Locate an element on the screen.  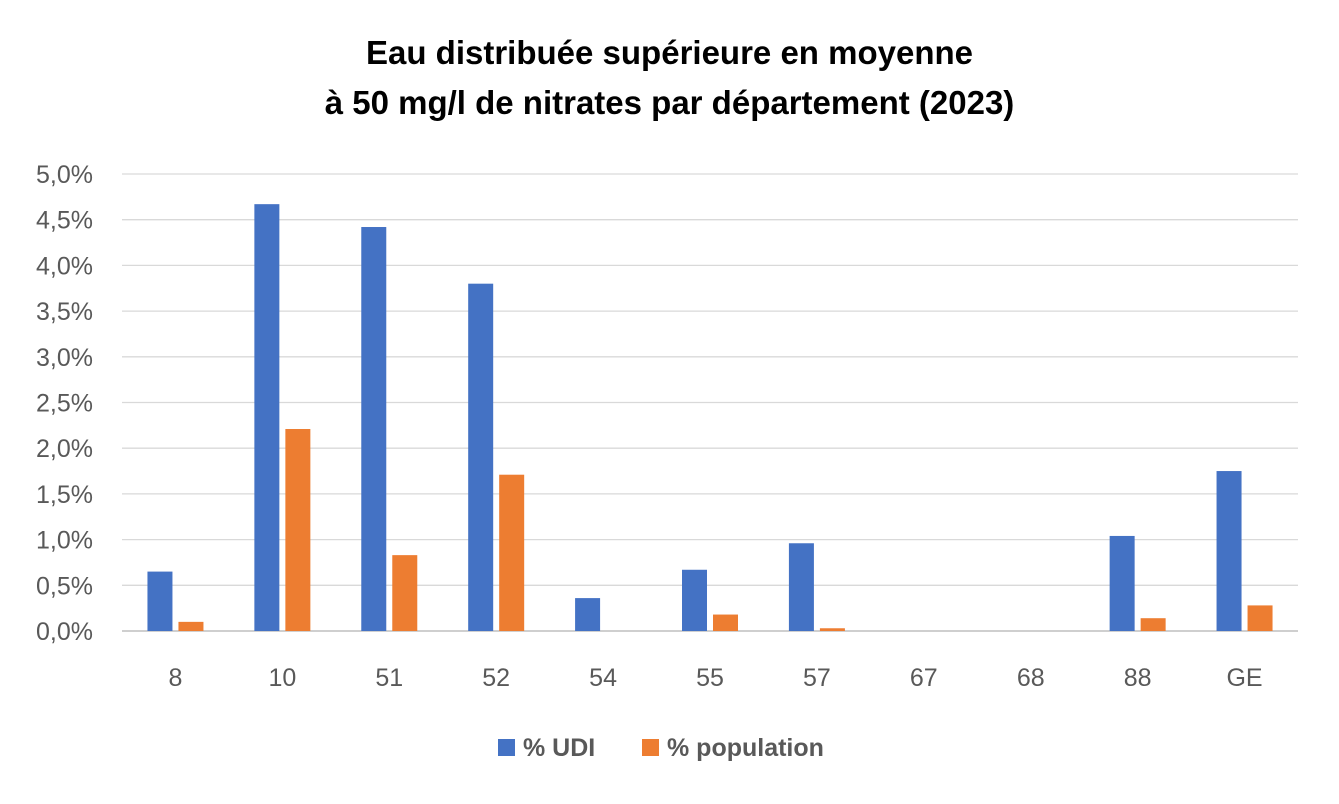
x-tick-label: 8 is located at coordinates (176, 678).